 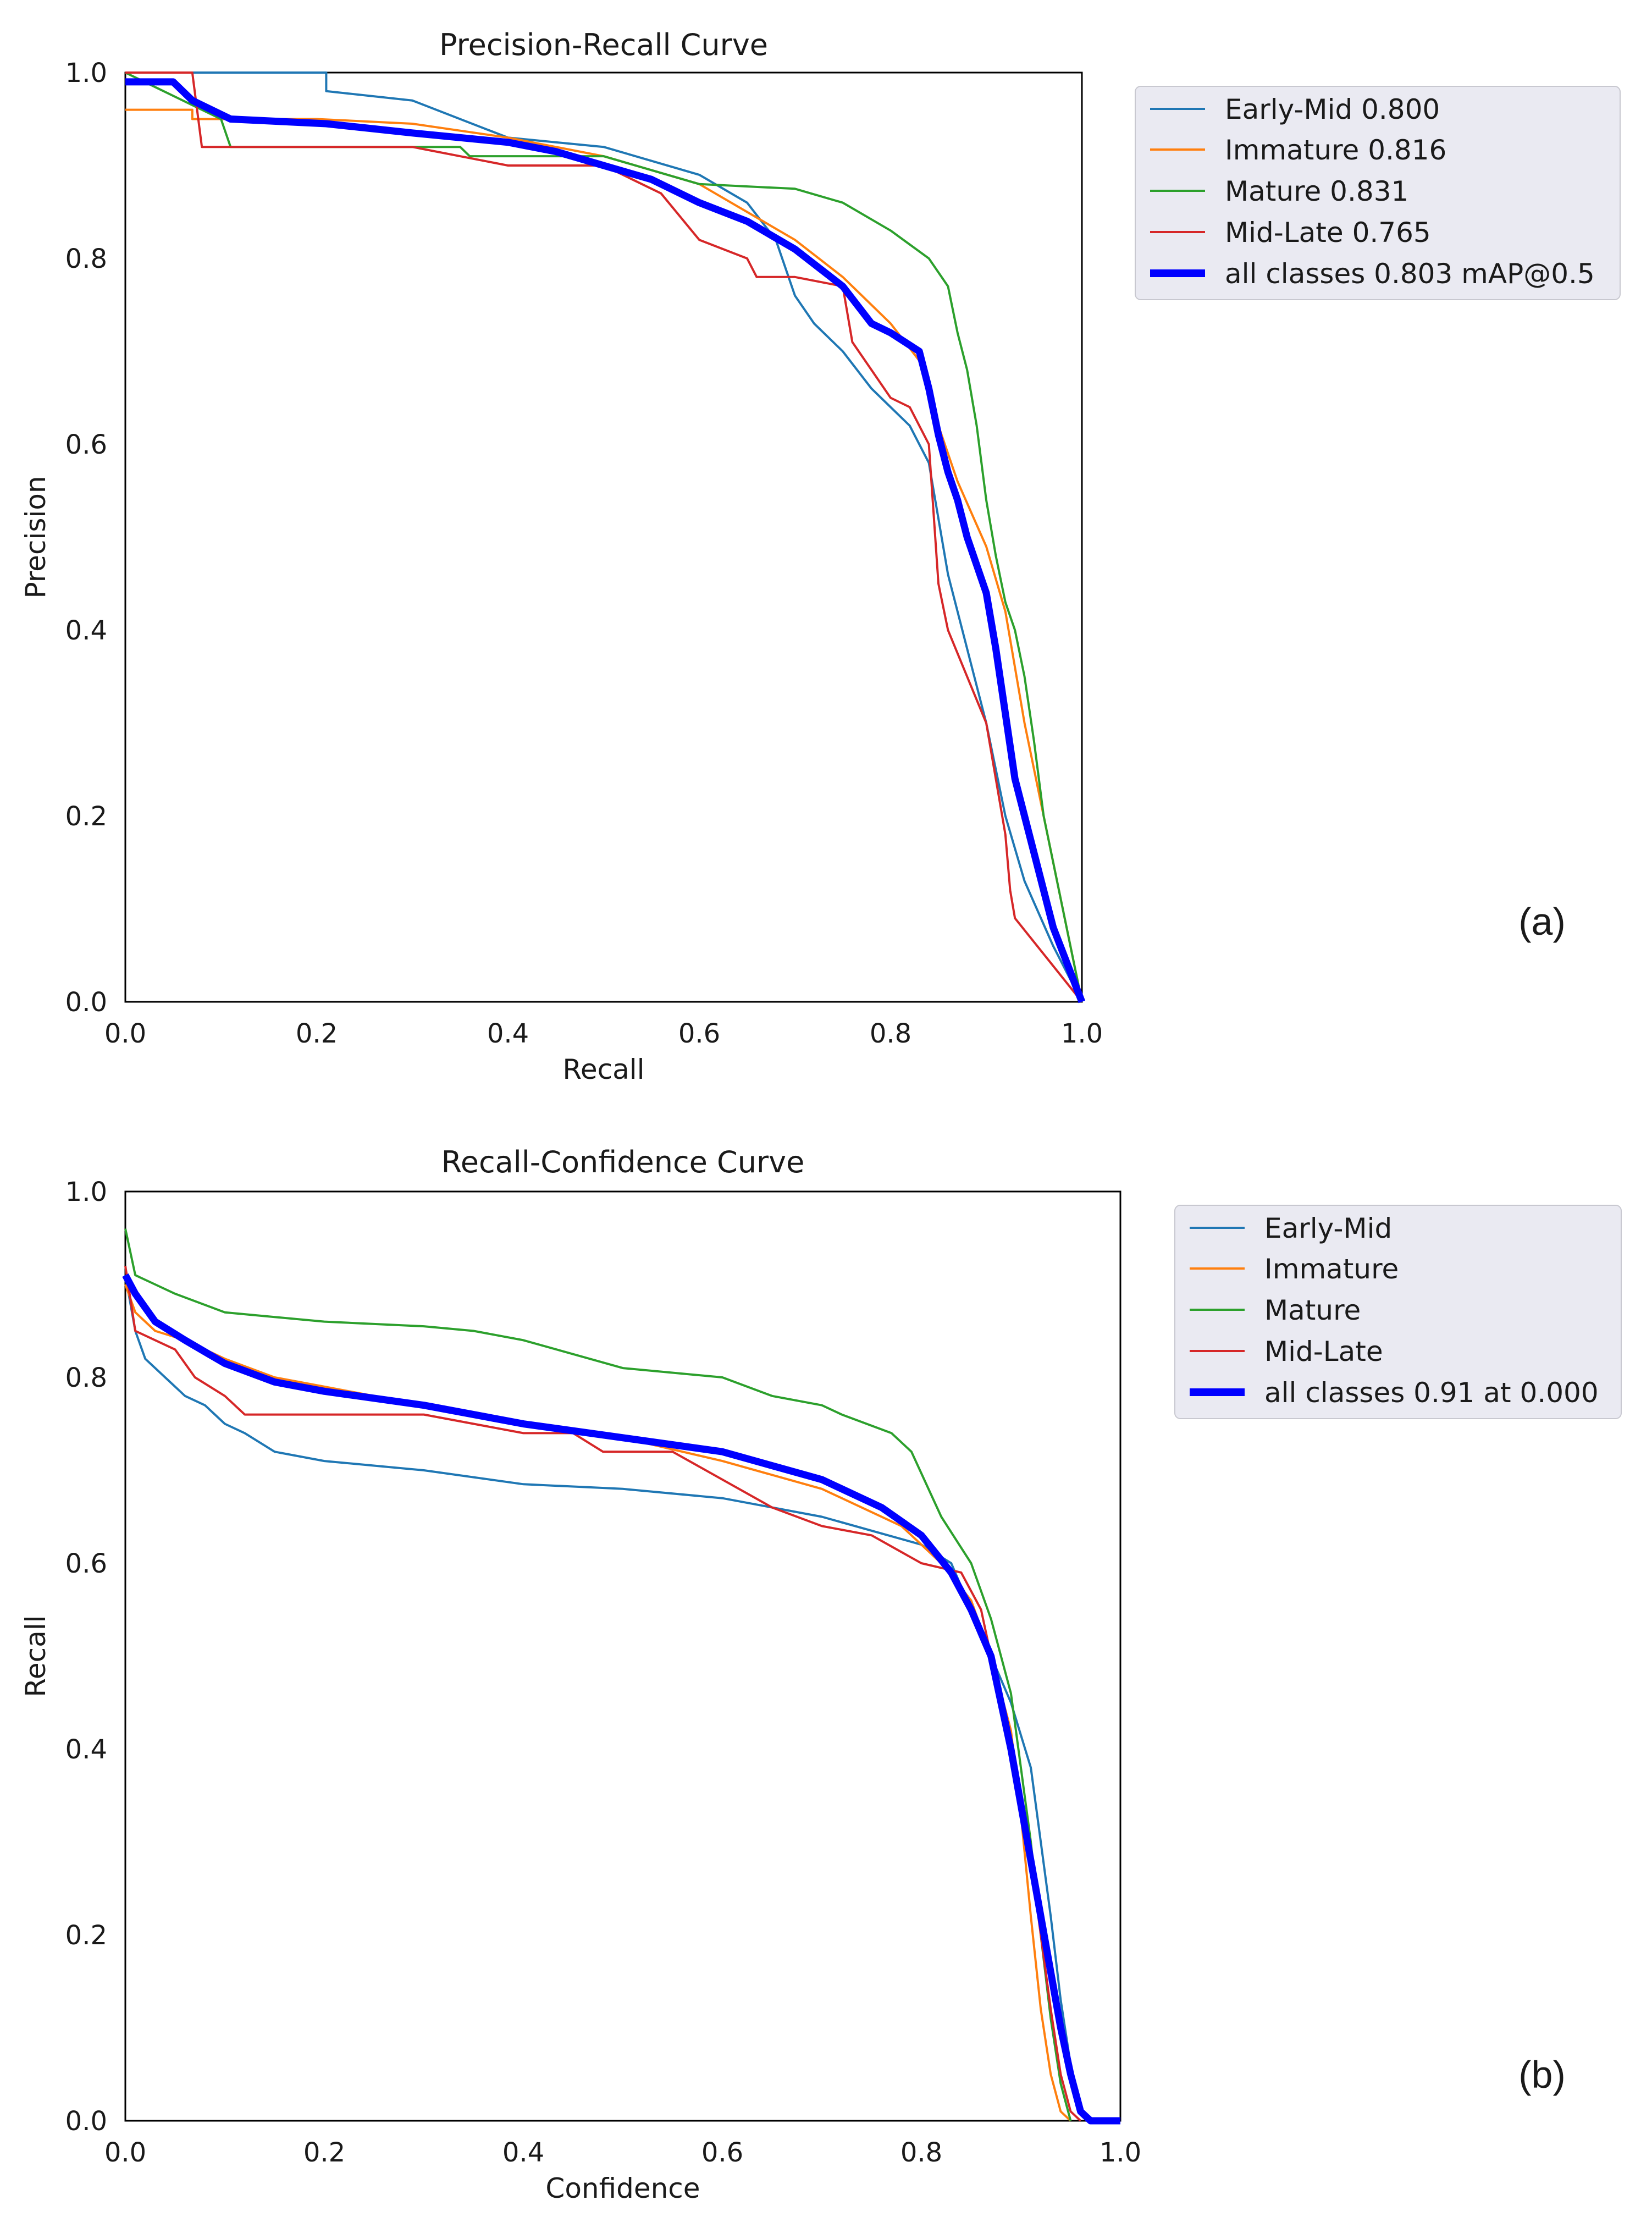 I want to click on chart-b-legend-box, so click(x=1398, y=1312).